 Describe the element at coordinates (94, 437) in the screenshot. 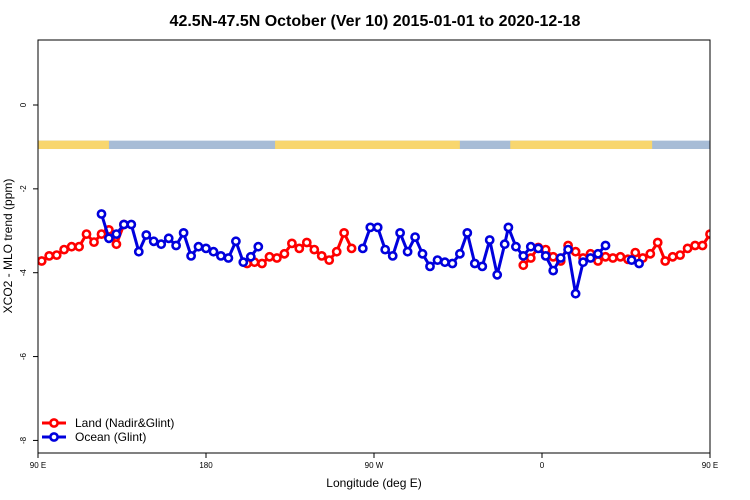

I see `legend-item-ocean: Ocean (Glint)` at that location.